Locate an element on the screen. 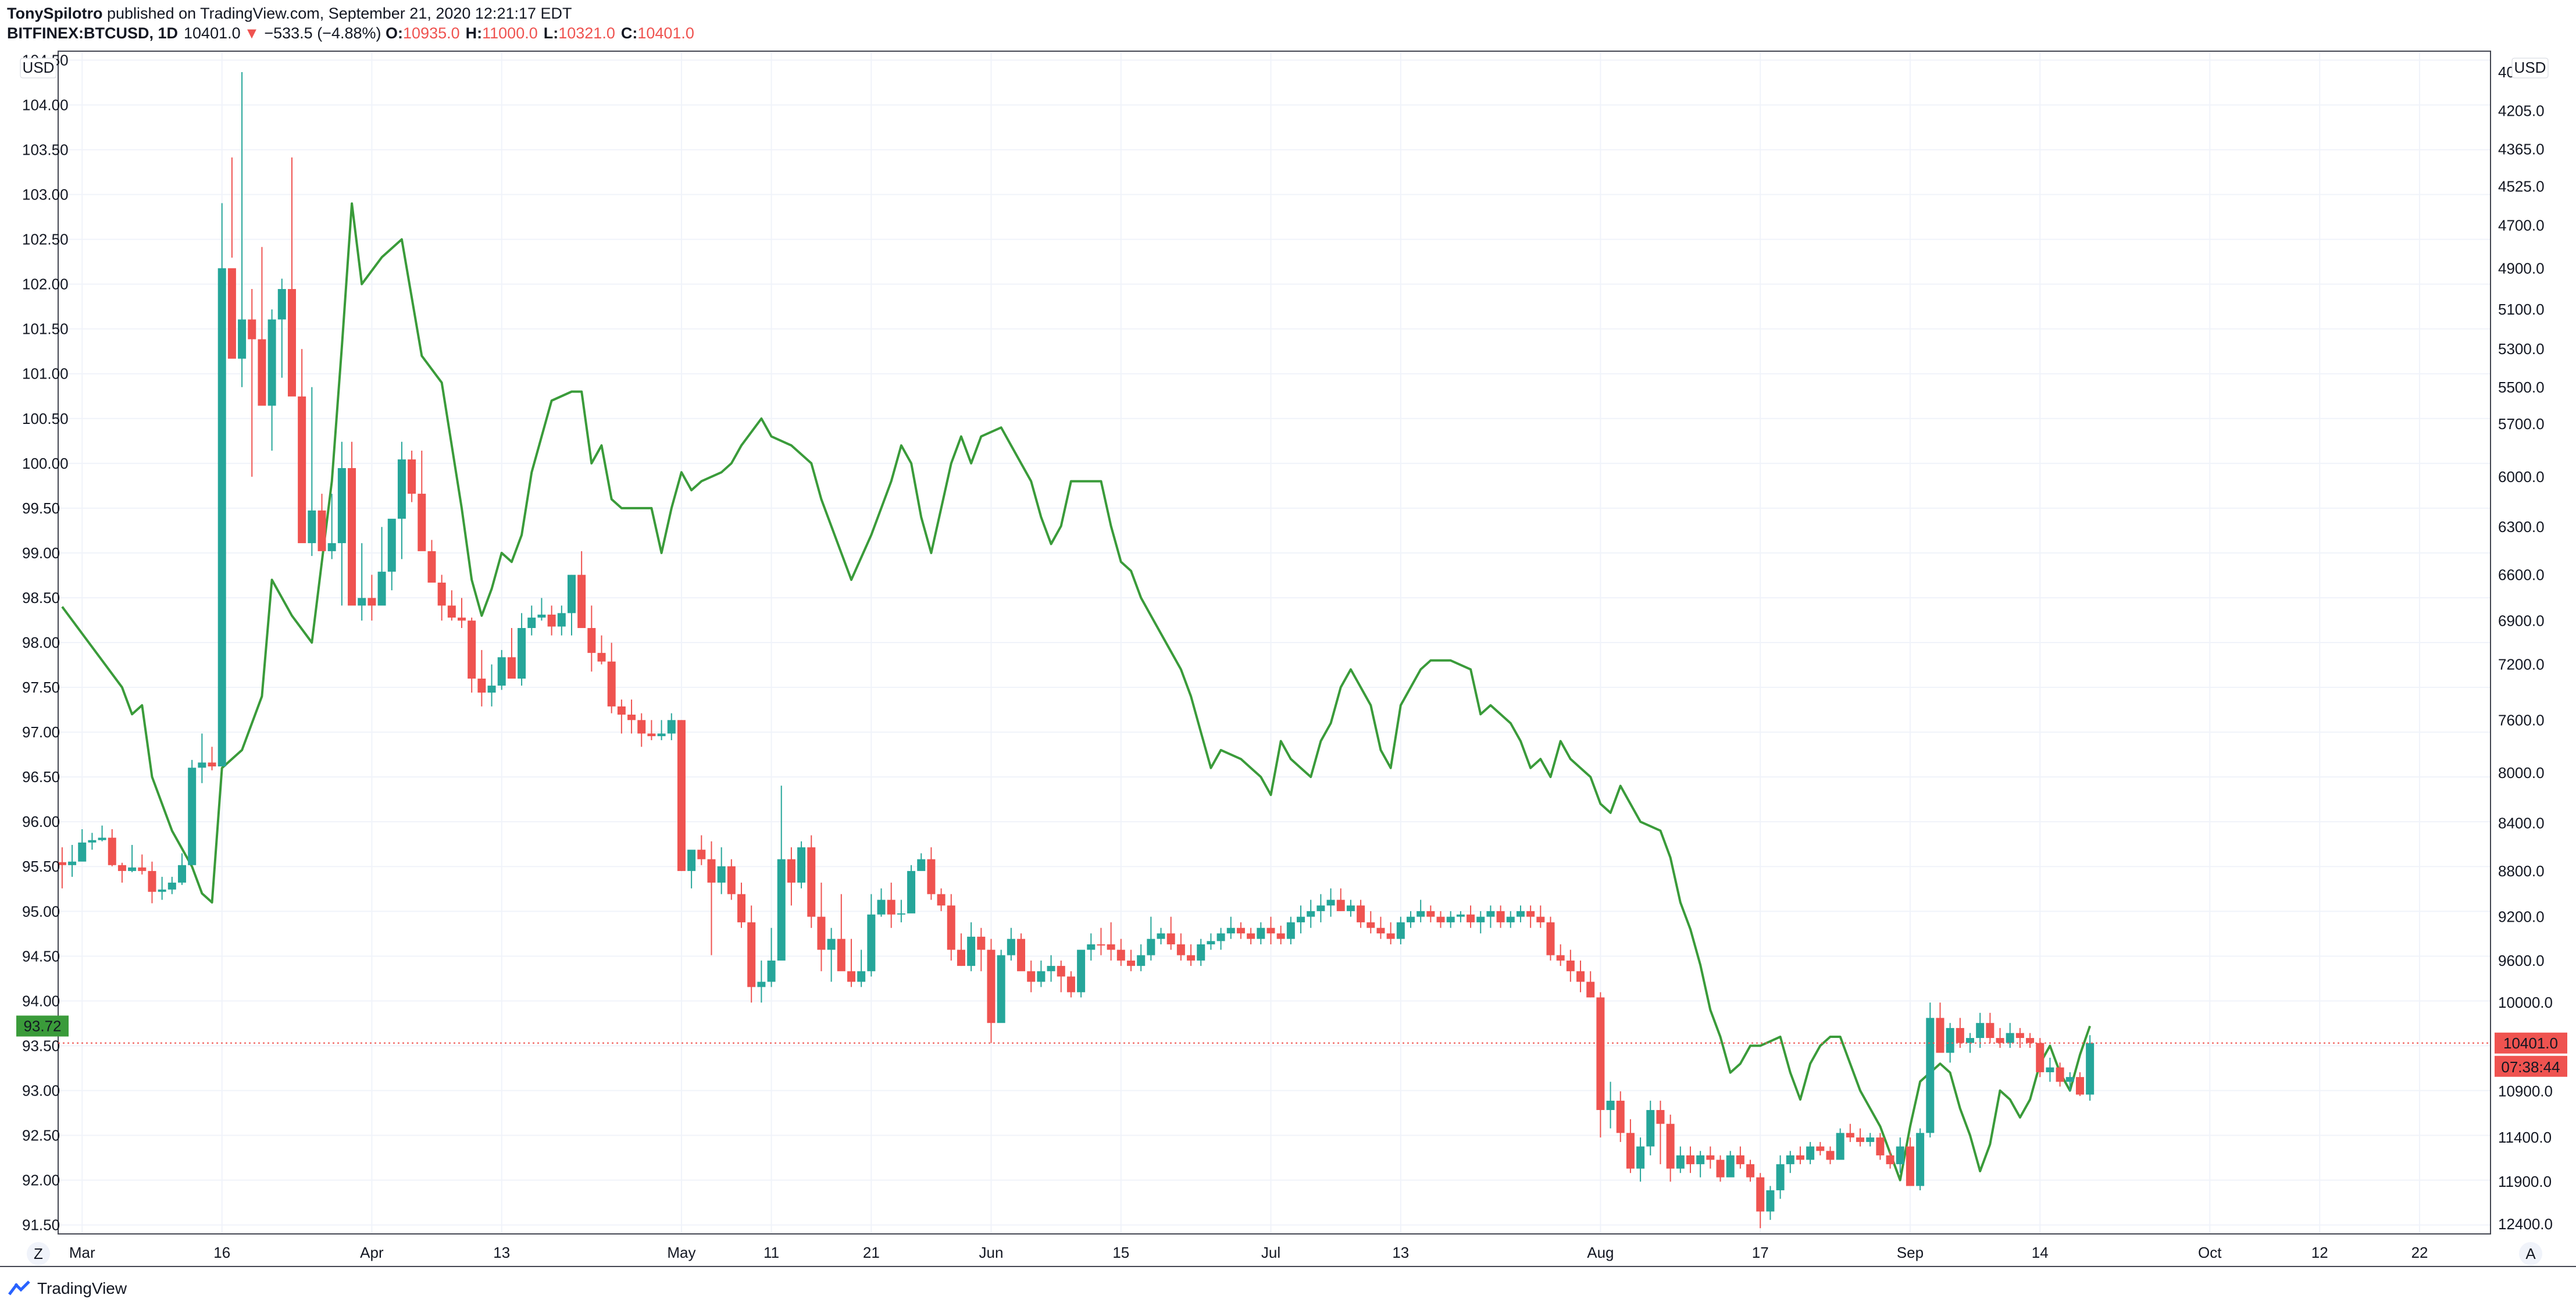 Image resolution: width=2576 pixels, height=1313 pixels. time-tick-label: 12 is located at coordinates (2319, 1253).